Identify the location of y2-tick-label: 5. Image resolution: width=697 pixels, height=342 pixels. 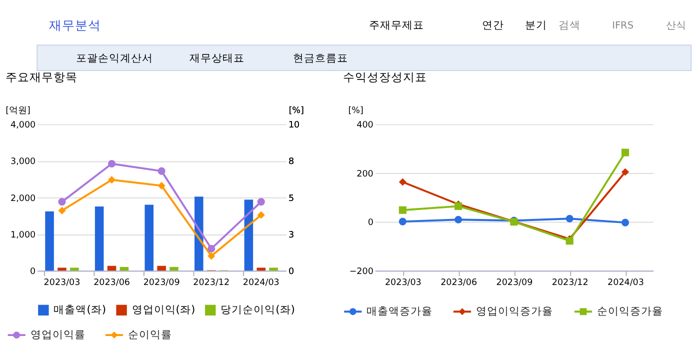
(291, 199).